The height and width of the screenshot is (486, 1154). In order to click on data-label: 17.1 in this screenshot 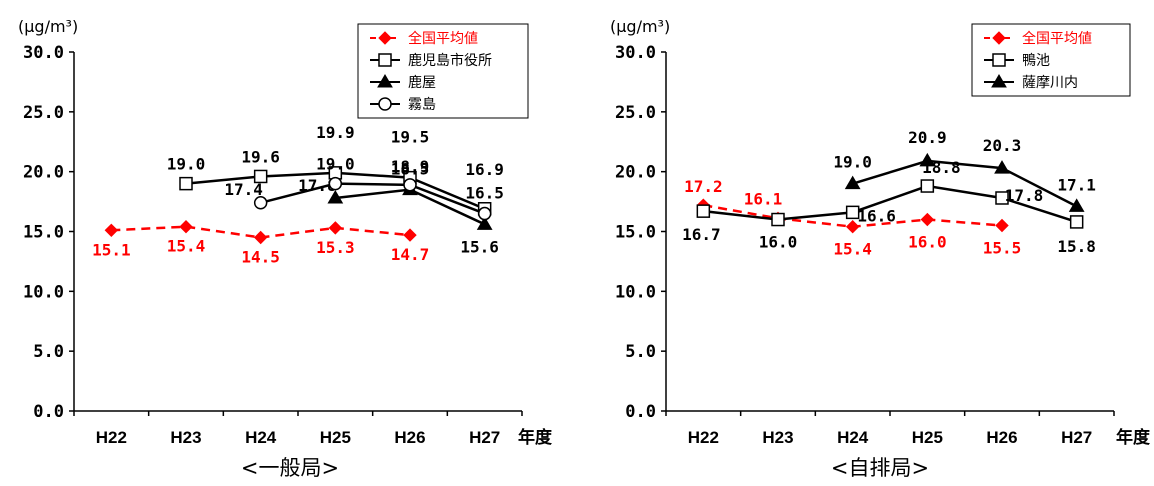, I will do `click(1076, 184)`.